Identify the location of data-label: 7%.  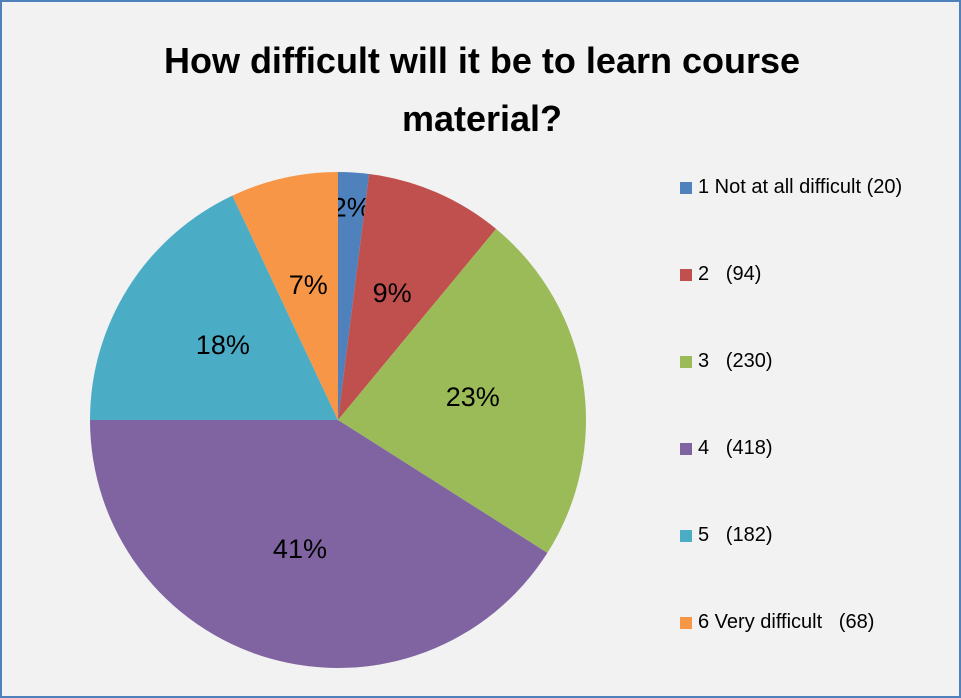
(308, 285).